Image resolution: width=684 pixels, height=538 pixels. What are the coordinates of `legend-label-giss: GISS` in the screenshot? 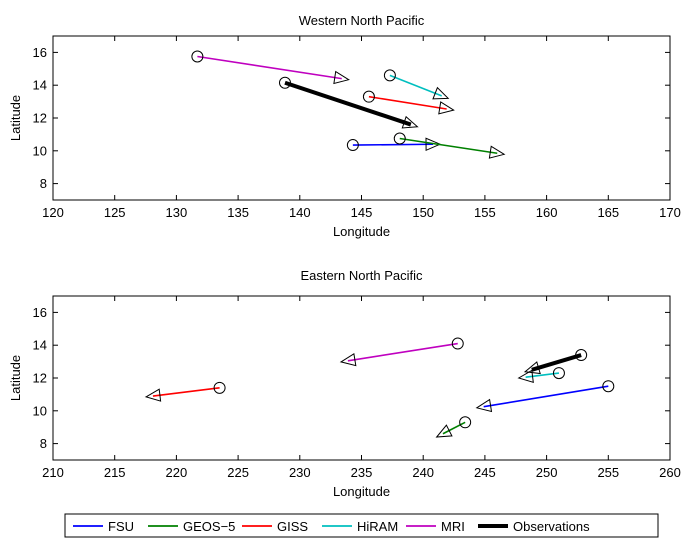 It's located at (292, 526).